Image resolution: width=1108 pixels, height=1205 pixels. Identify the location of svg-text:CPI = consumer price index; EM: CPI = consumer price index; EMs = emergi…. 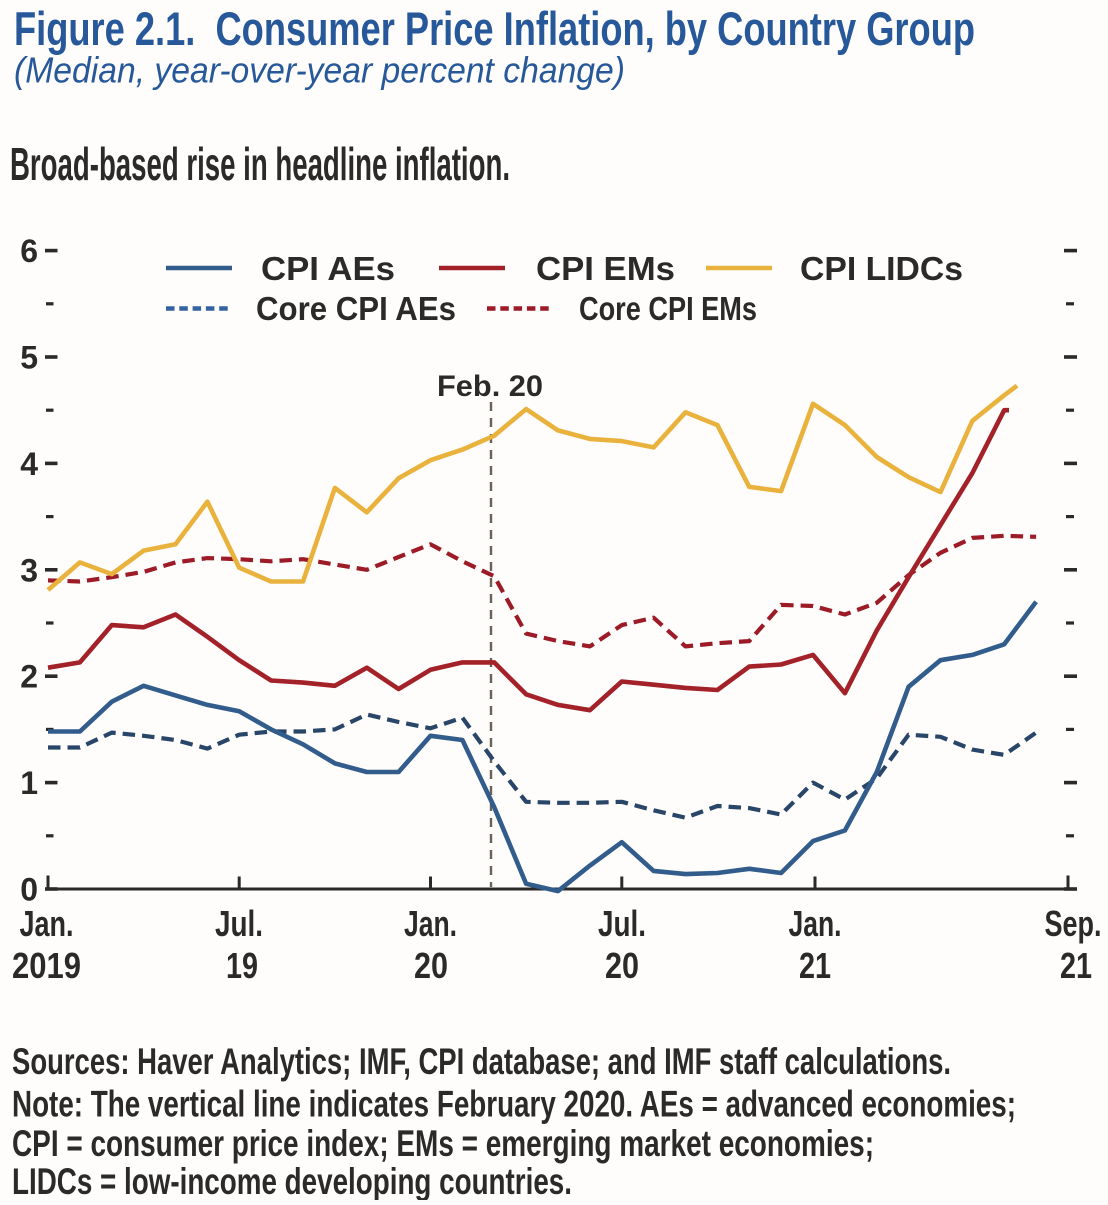
(443, 1143).